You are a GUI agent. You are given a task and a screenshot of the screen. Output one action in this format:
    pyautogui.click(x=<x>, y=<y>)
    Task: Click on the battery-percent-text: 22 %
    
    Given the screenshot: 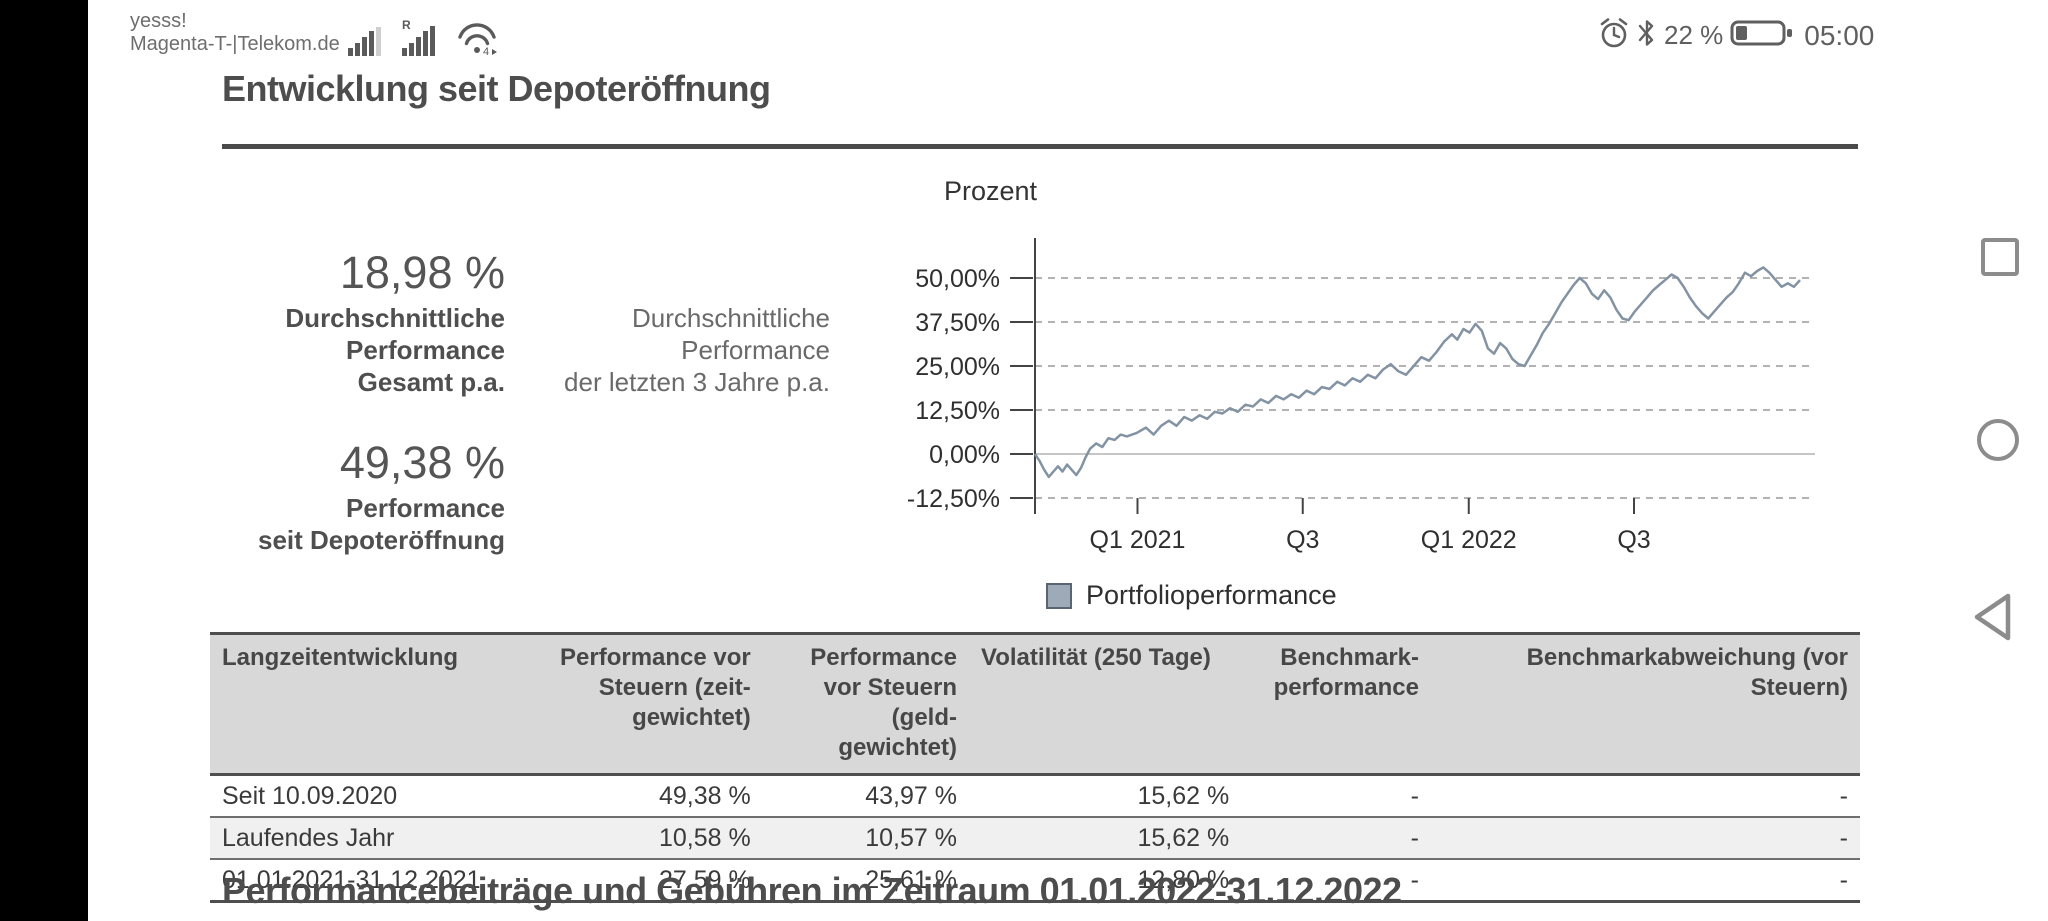 What is the action you would take?
    pyautogui.click(x=1694, y=35)
    